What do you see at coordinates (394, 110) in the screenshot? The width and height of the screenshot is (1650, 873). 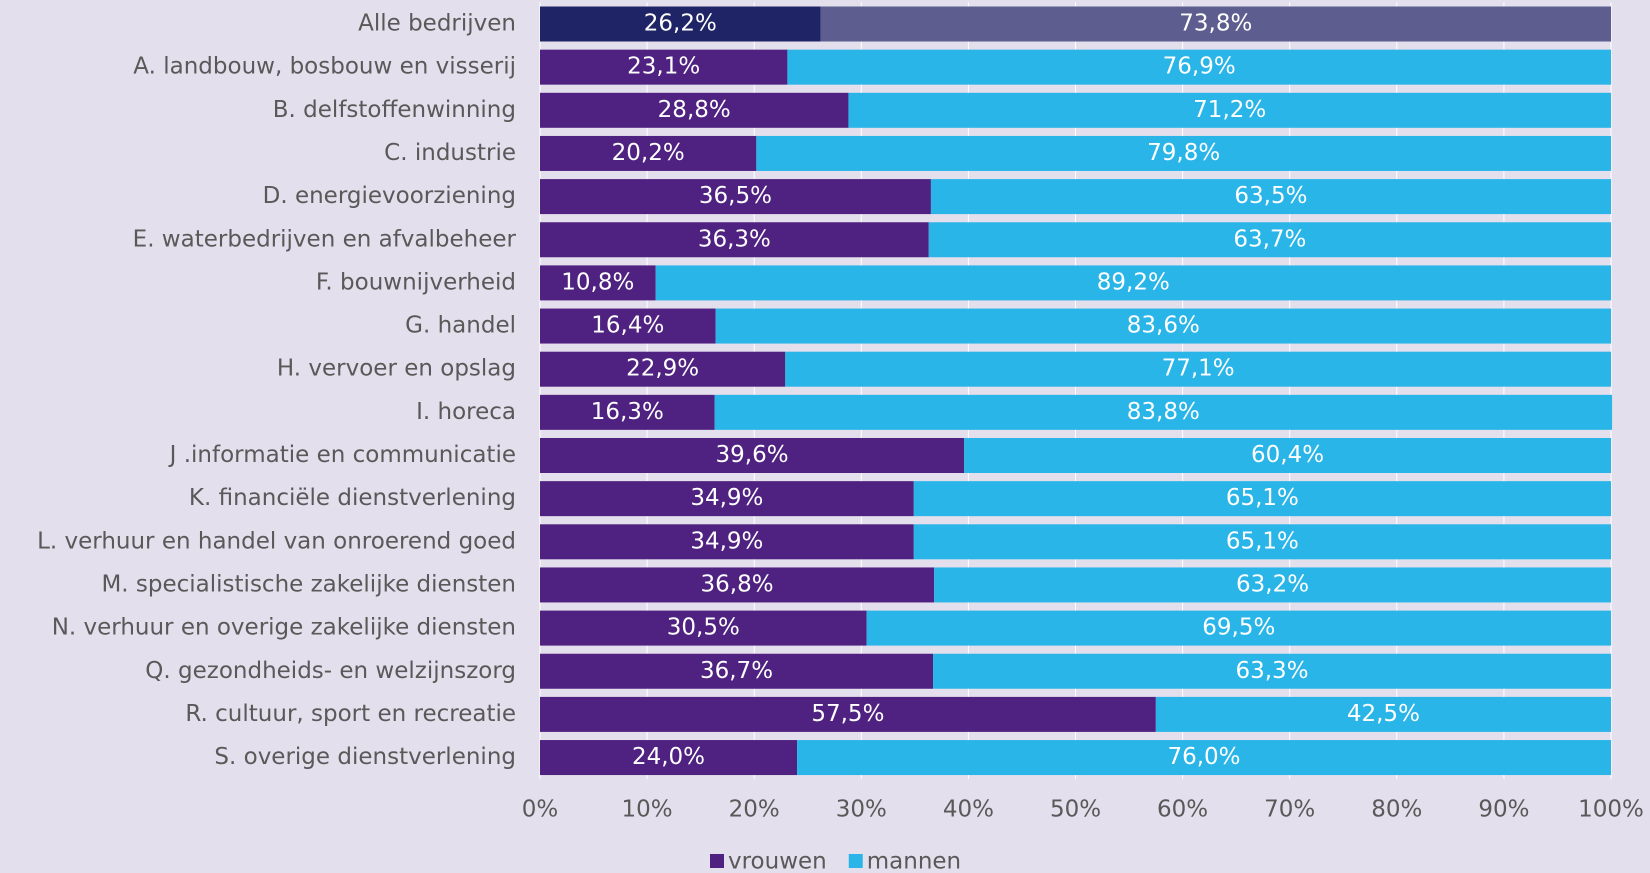 I see `y-tick-label: B. delfstoffenwinning` at bounding box center [394, 110].